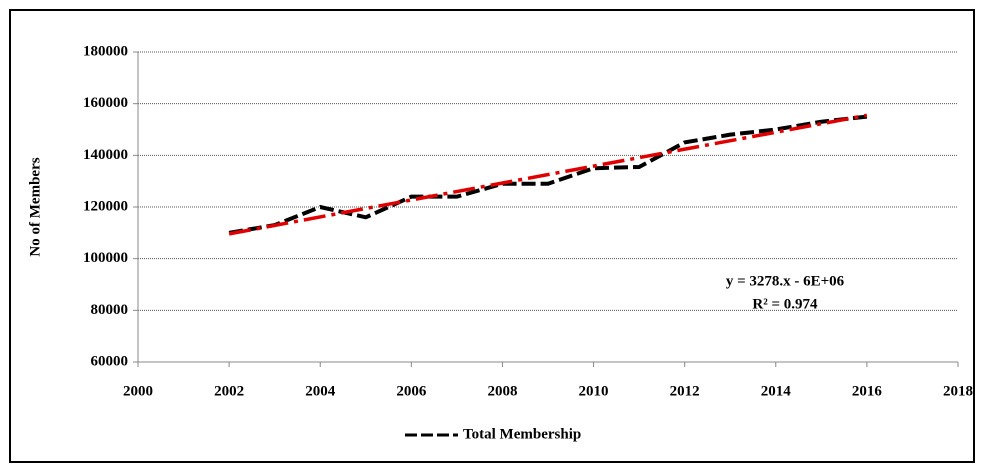  Describe the element at coordinates (105, 51) in the screenshot. I see `y-tick-label: 180000` at that location.